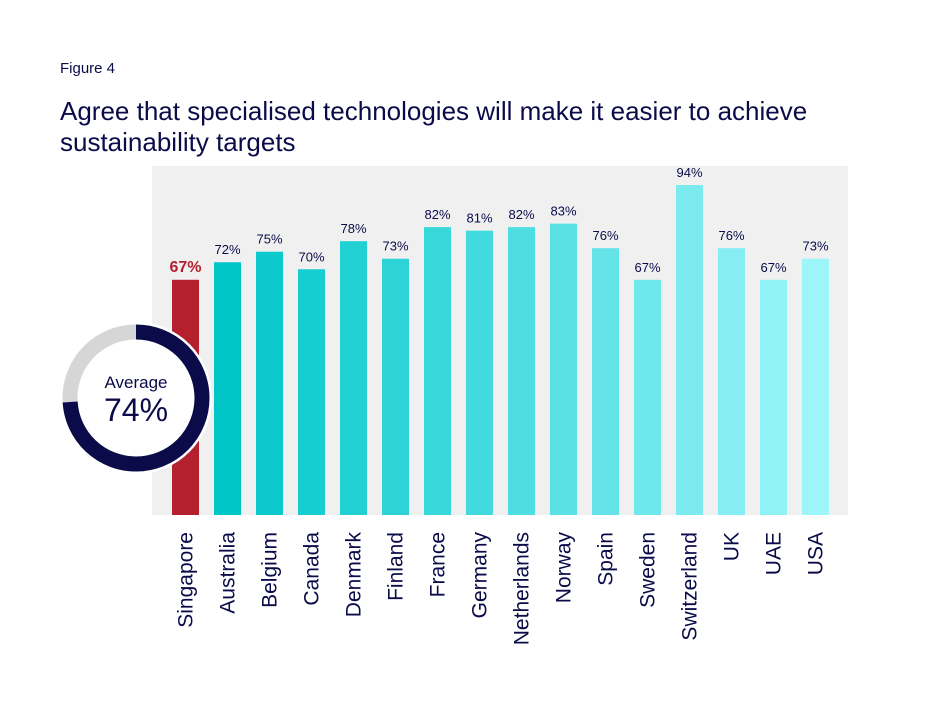  What do you see at coordinates (479, 218) in the screenshot?
I see `value-label-germany: 81%` at bounding box center [479, 218].